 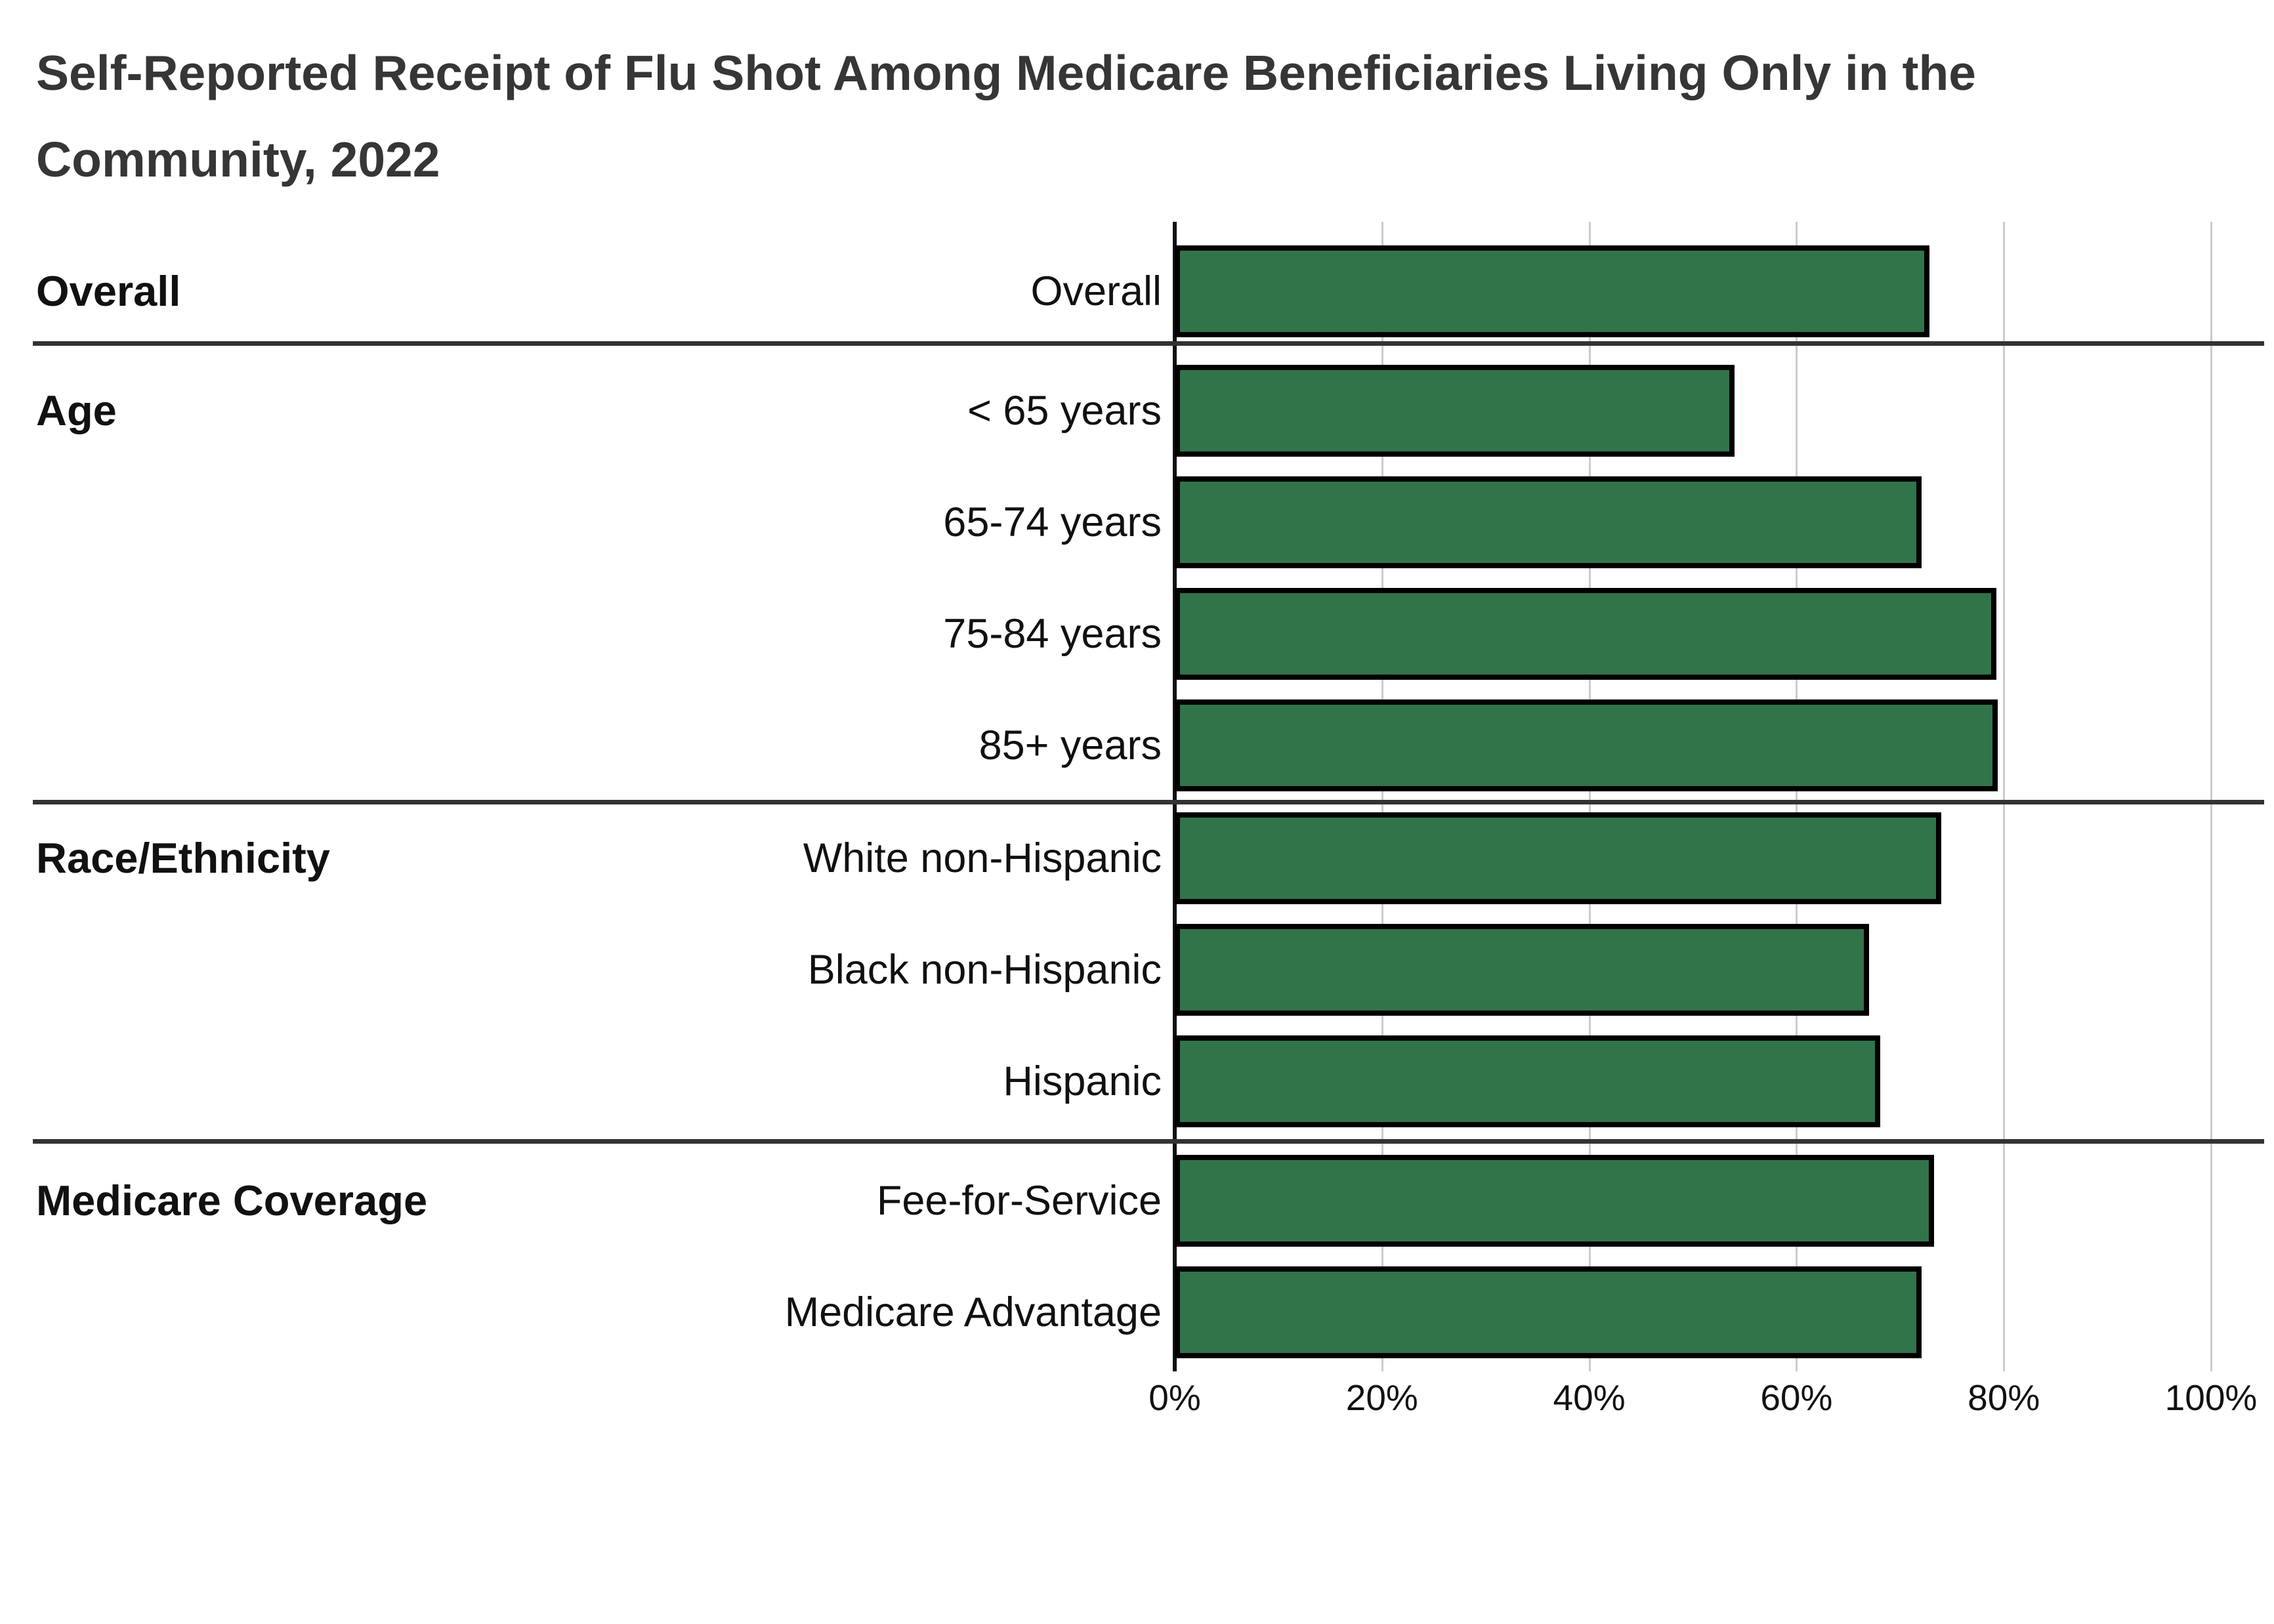 What do you see at coordinates (1796, 1397) in the screenshot?
I see `x-tick-label-60: 60%` at bounding box center [1796, 1397].